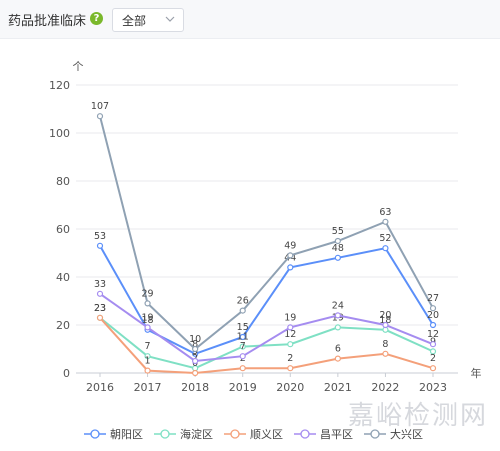 Image resolution: width=500 pixels, height=451 pixels. I want to click on x-tick-label: 2023, so click(433, 387).